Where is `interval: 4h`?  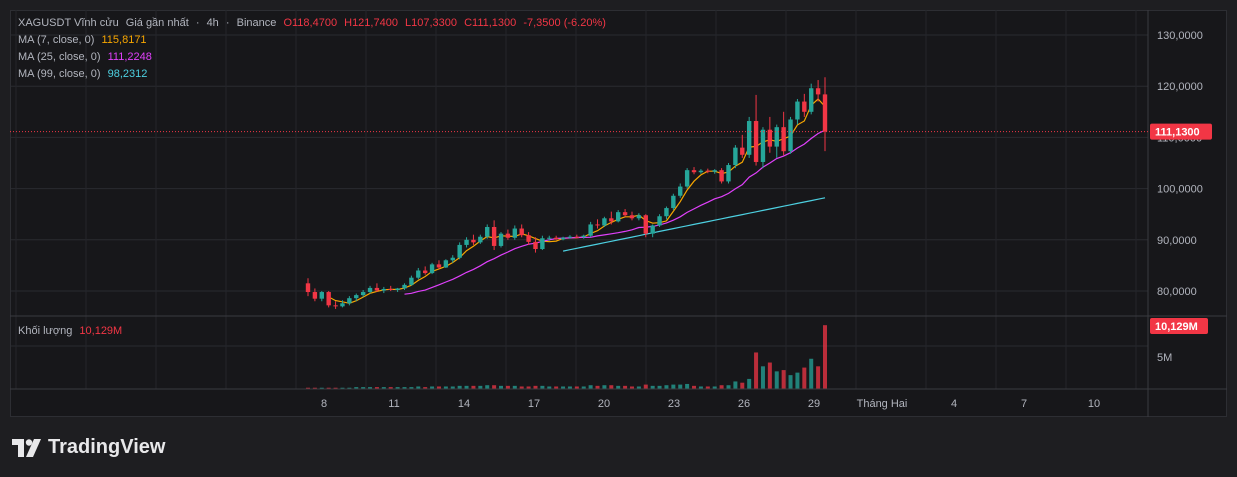
interval: 4h is located at coordinates (212, 23).